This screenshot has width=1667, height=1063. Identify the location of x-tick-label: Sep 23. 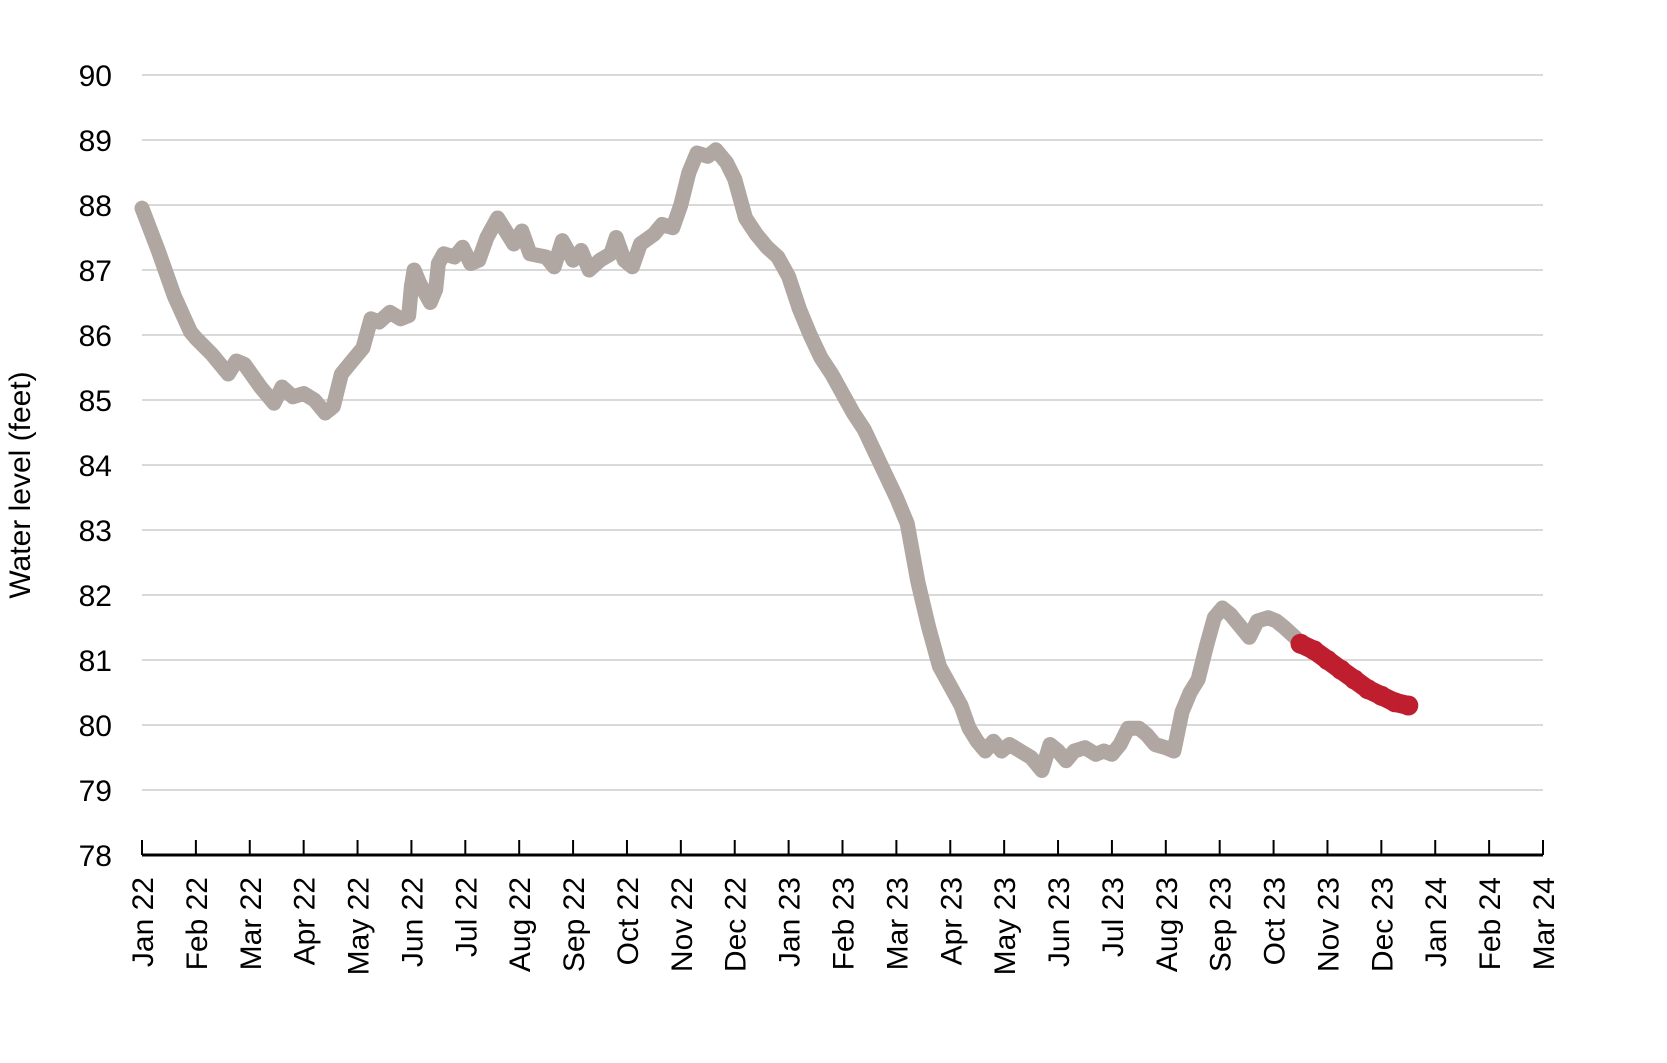
(1221, 924).